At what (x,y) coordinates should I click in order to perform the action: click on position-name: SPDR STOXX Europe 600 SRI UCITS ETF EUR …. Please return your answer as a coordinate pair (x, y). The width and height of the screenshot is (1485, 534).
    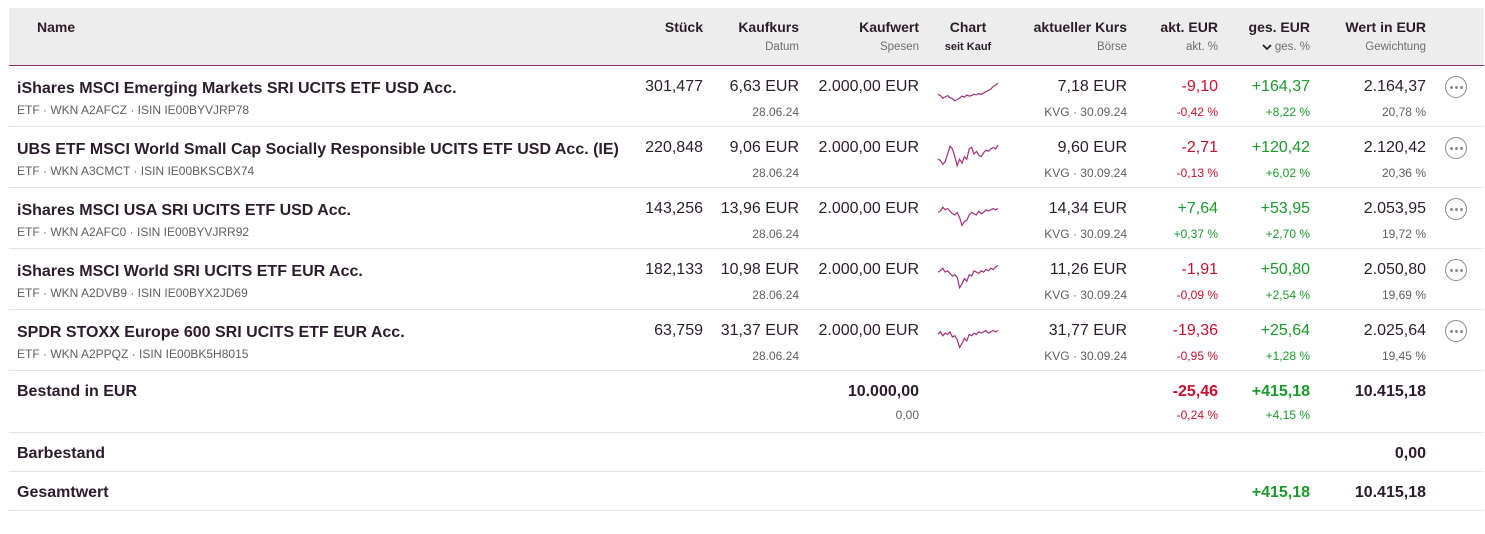
    Looking at the image, I should click on (211, 332).